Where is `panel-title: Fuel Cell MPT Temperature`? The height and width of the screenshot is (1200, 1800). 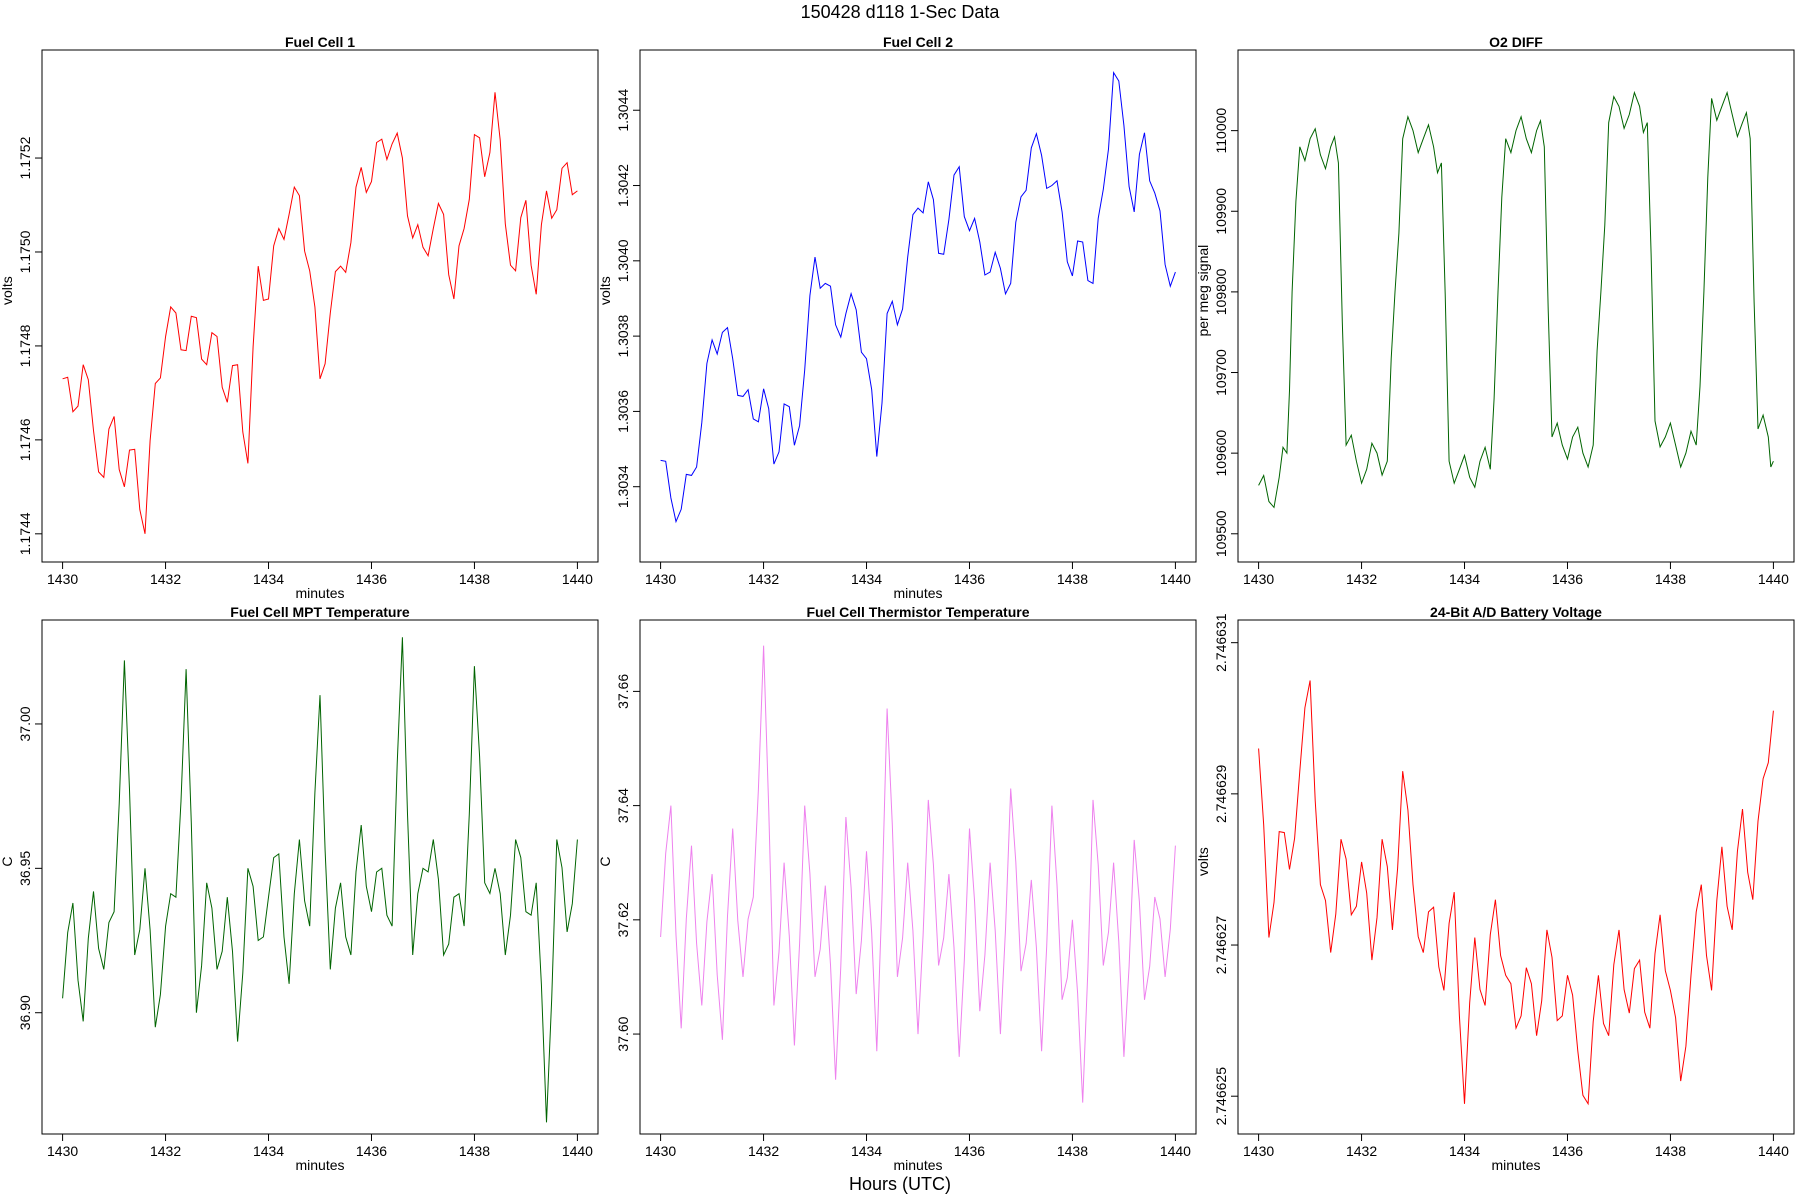
panel-title: Fuel Cell MPT Temperature is located at coordinates (320, 612).